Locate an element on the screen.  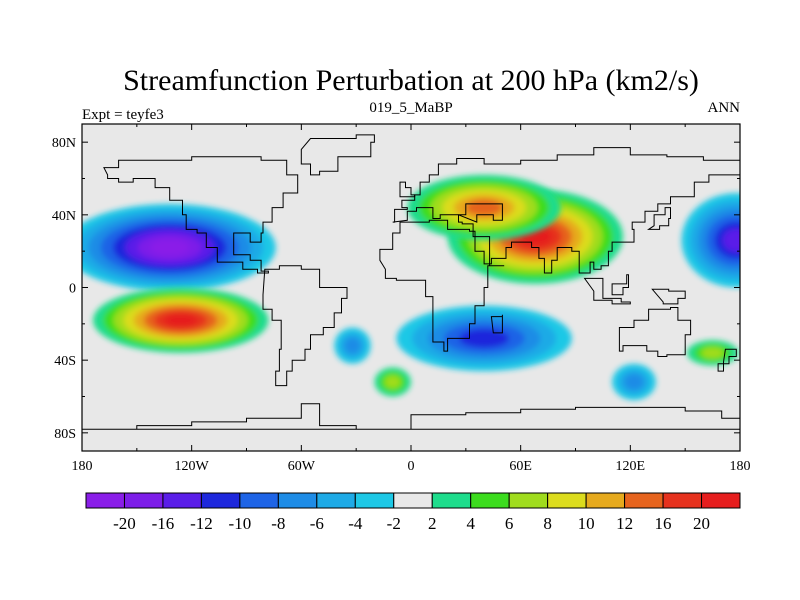
colorbar-label: 4 is located at coordinates (470, 523).